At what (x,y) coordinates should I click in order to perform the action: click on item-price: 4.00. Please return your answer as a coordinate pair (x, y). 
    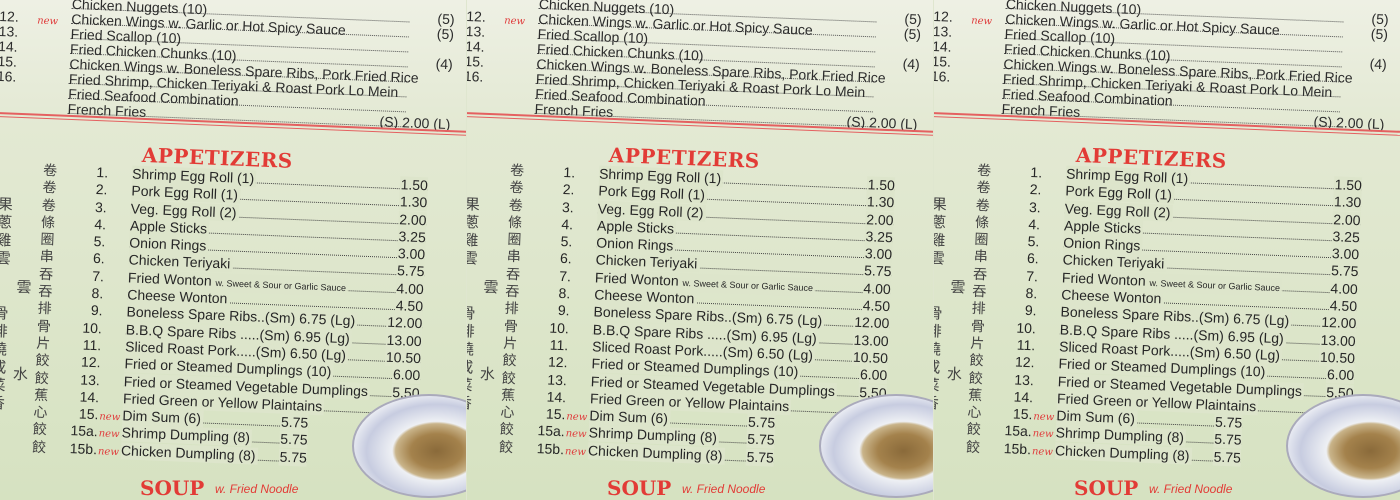
    Looking at the image, I should click on (1344, 289).